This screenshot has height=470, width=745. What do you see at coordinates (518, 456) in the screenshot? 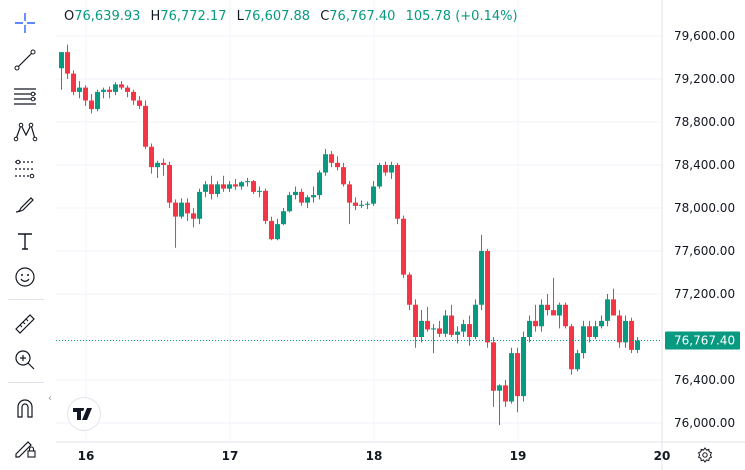
I see `time-tick-label: 19` at bounding box center [518, 456].